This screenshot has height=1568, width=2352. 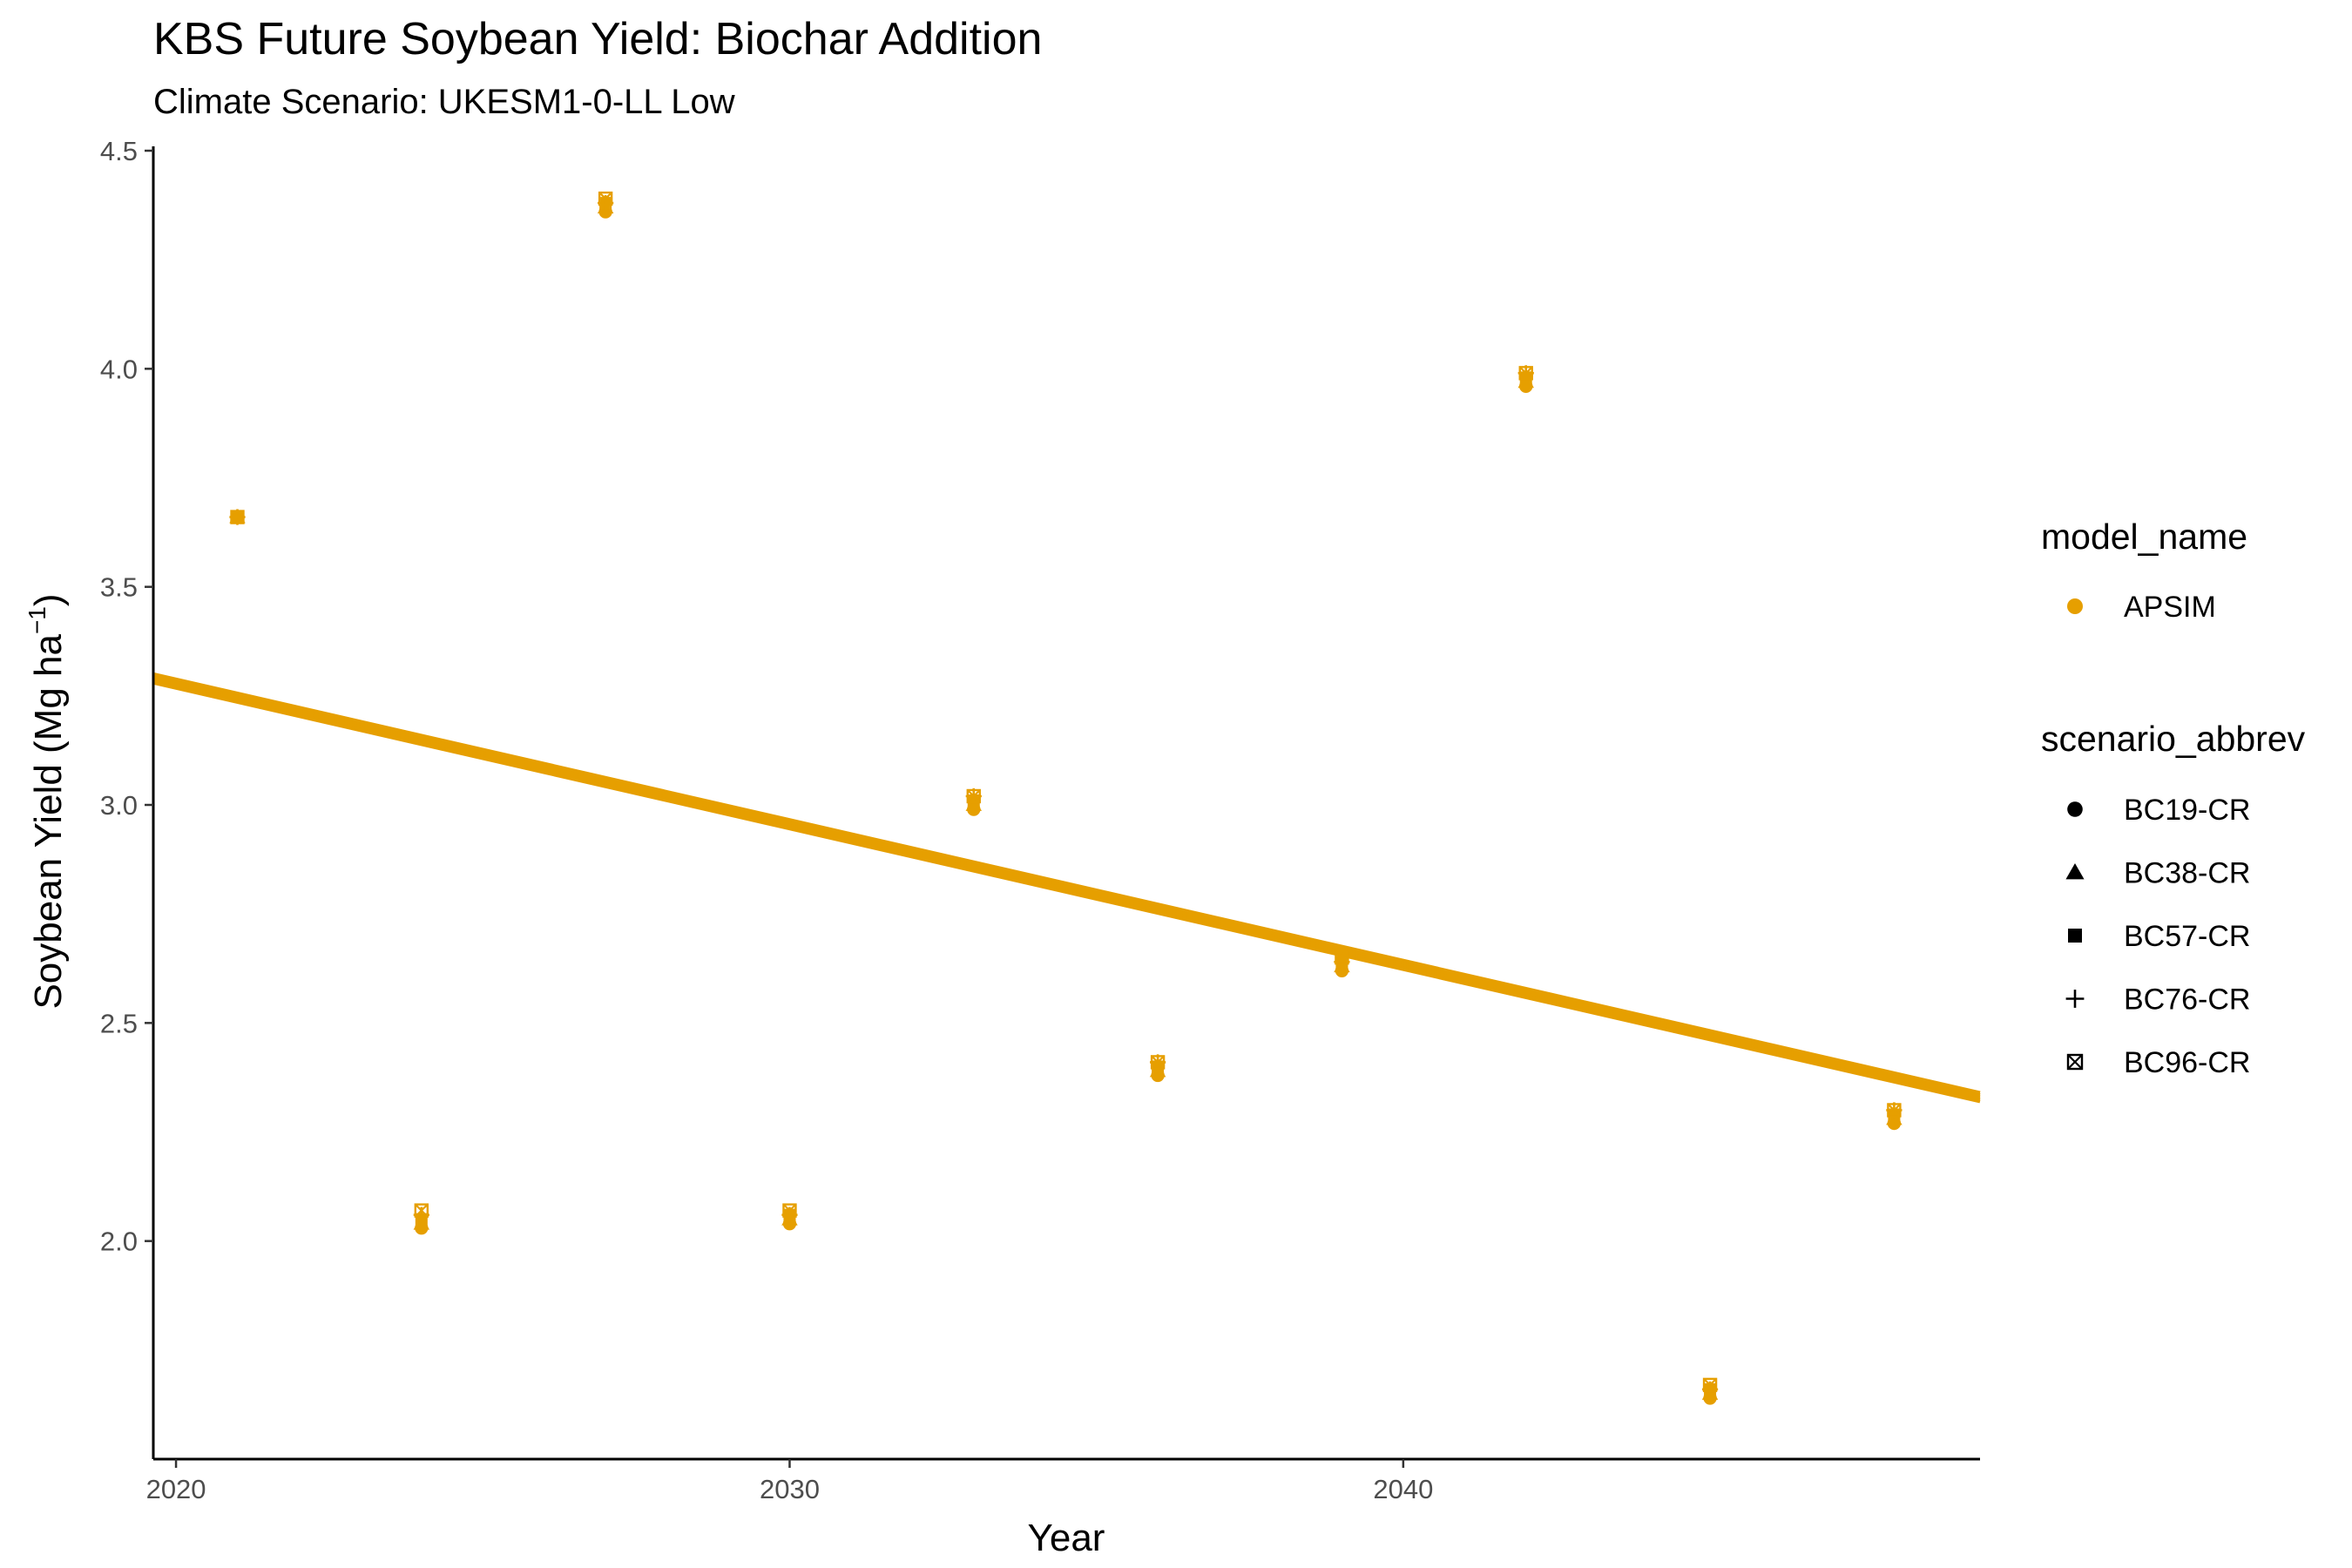 What do you see at coordinates (2187, 1000) in the screenshot?
I see `legend-shape-label: BC76-CR` at bounding box center [2187, 1000].